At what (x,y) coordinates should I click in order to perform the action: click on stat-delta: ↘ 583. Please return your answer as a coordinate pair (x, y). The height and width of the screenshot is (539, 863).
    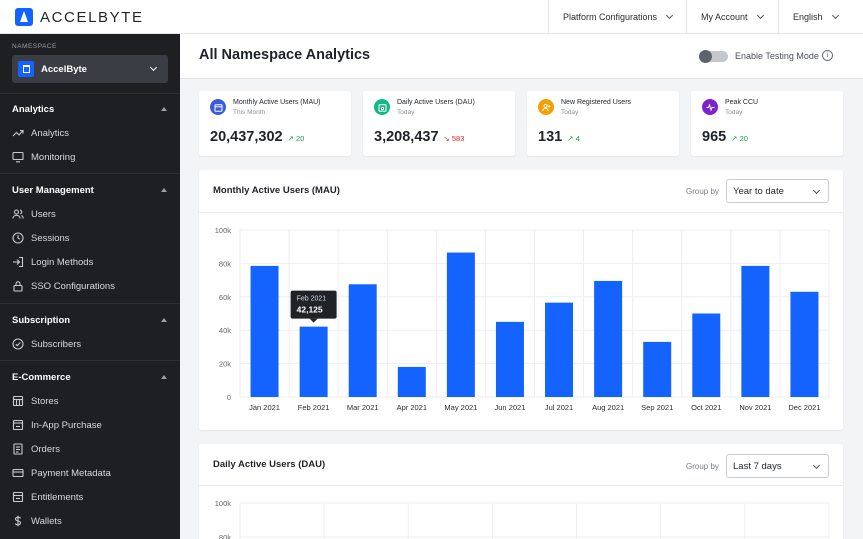
    Looking at the image, I should click on (454, 138).